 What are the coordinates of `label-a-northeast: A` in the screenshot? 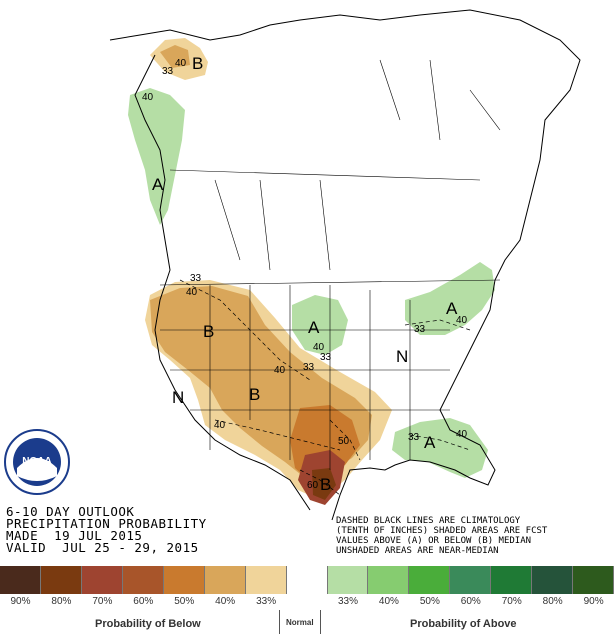 It's located at (452, 308).